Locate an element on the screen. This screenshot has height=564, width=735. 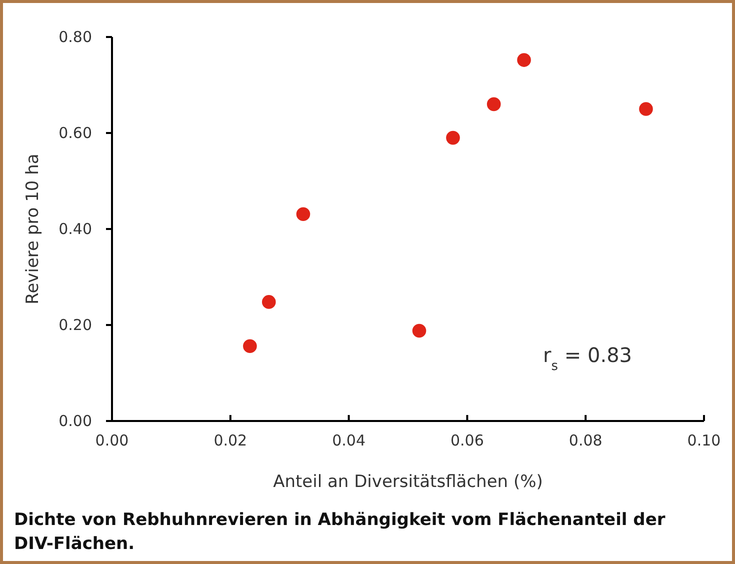
y-tick-label: 0.00 is located at coordinates (75, 421).